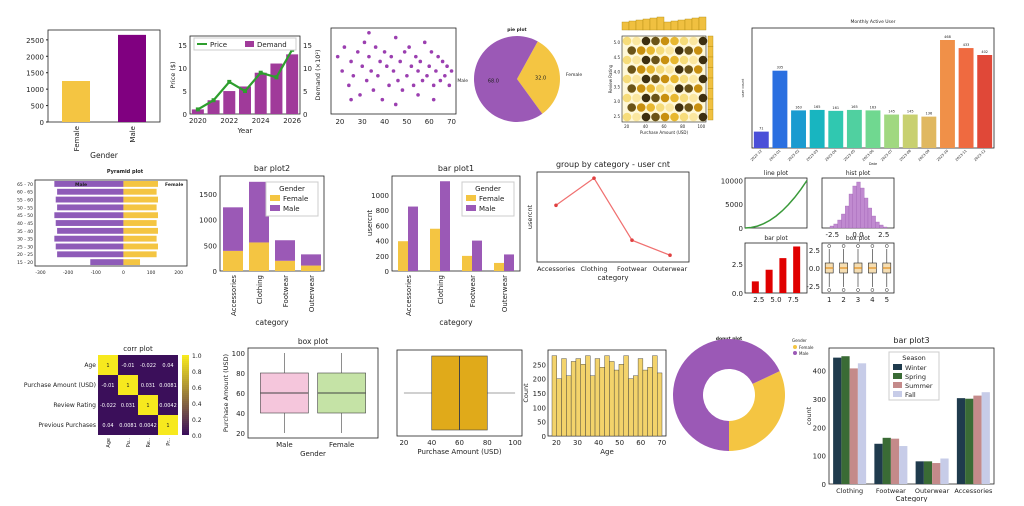 The image size is (1024, 506). Describe the element at coordinates (539, 365) in the screenshot. I see `y-tick-label: 250` at that location.